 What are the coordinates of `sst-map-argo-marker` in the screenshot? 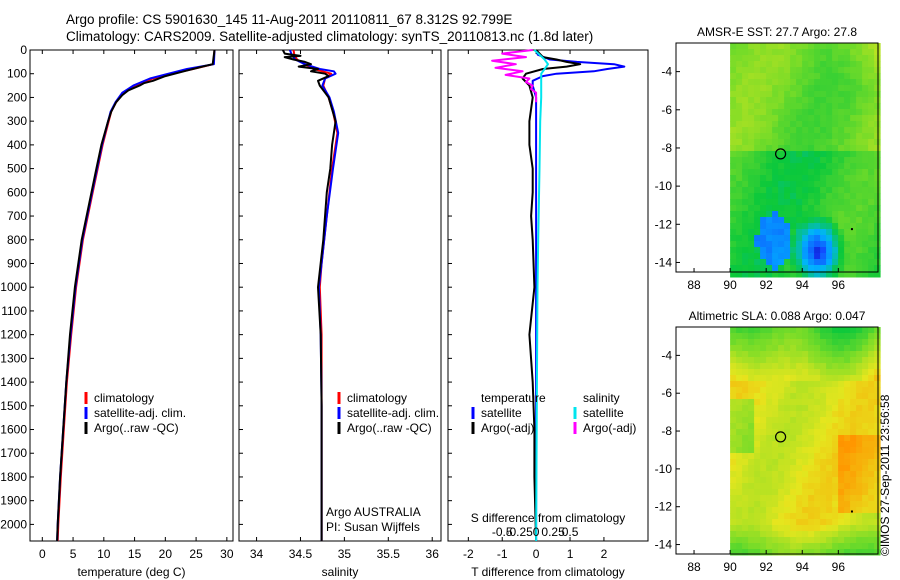 It's located at (781, 154).